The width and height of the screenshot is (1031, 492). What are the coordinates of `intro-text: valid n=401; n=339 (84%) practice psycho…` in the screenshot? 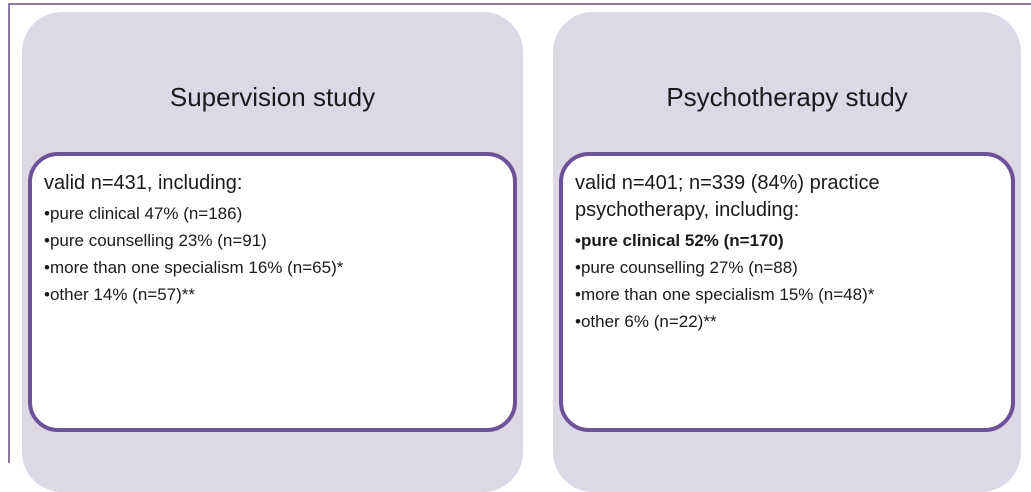 It's located at (727, 196).